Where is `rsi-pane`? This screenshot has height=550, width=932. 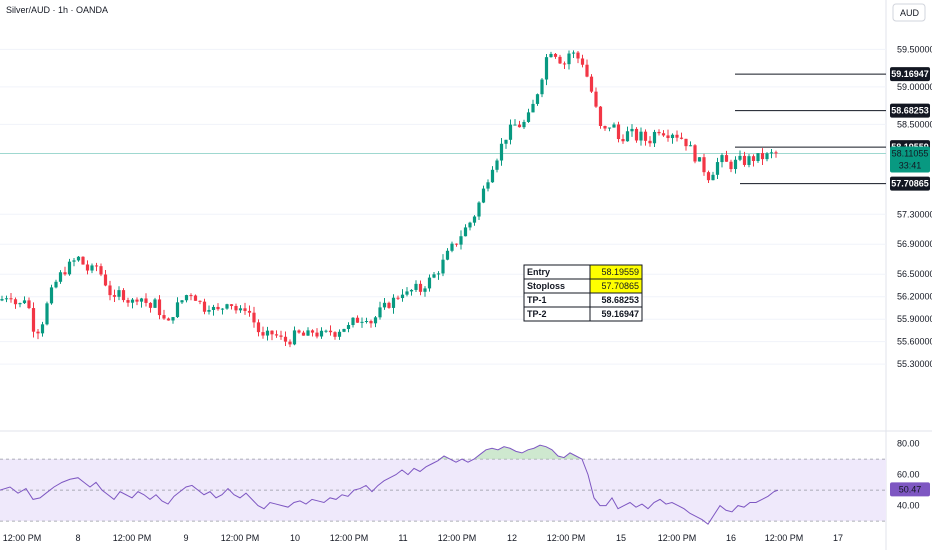
rsi-pane is located at coordinates (389, 484).